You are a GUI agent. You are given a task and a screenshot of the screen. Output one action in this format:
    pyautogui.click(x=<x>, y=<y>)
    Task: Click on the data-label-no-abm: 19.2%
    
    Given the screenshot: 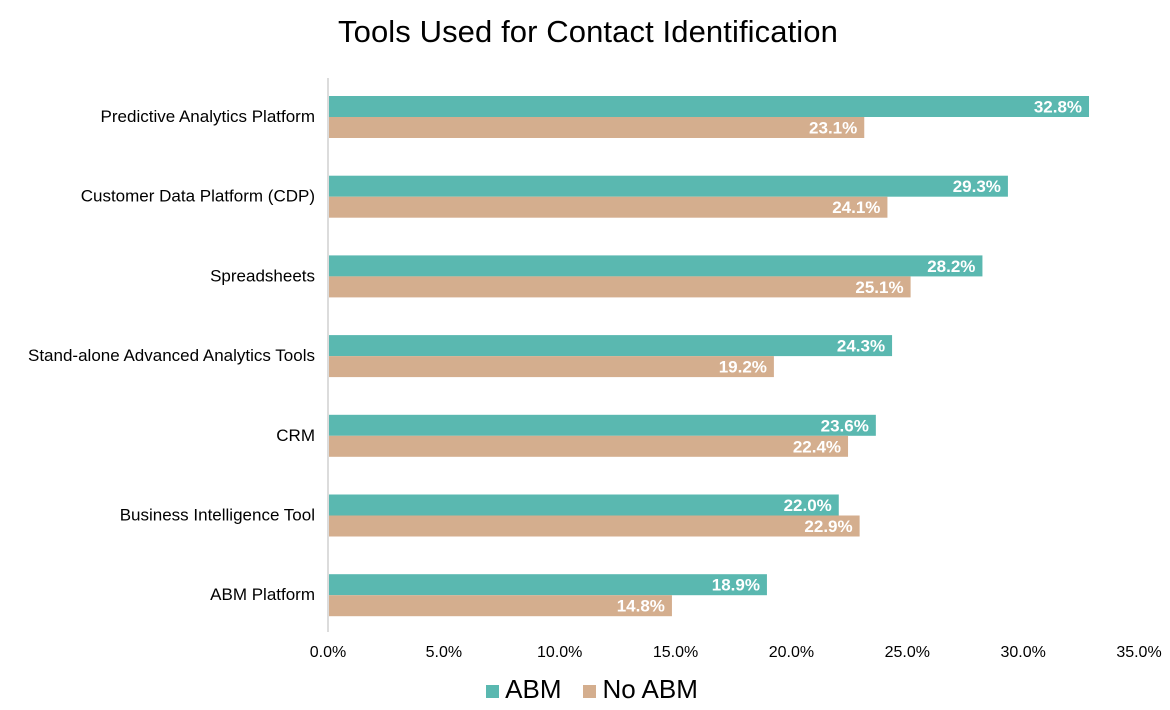 What is the action you would take?
    pyautogui.click(x=743, y=367)
    